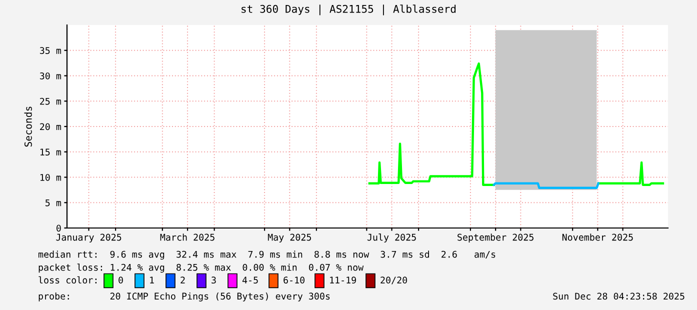 The height and width of the screenshot is (310, 697). I want to click on y-tick-label: 10 m, so click(51, 177).